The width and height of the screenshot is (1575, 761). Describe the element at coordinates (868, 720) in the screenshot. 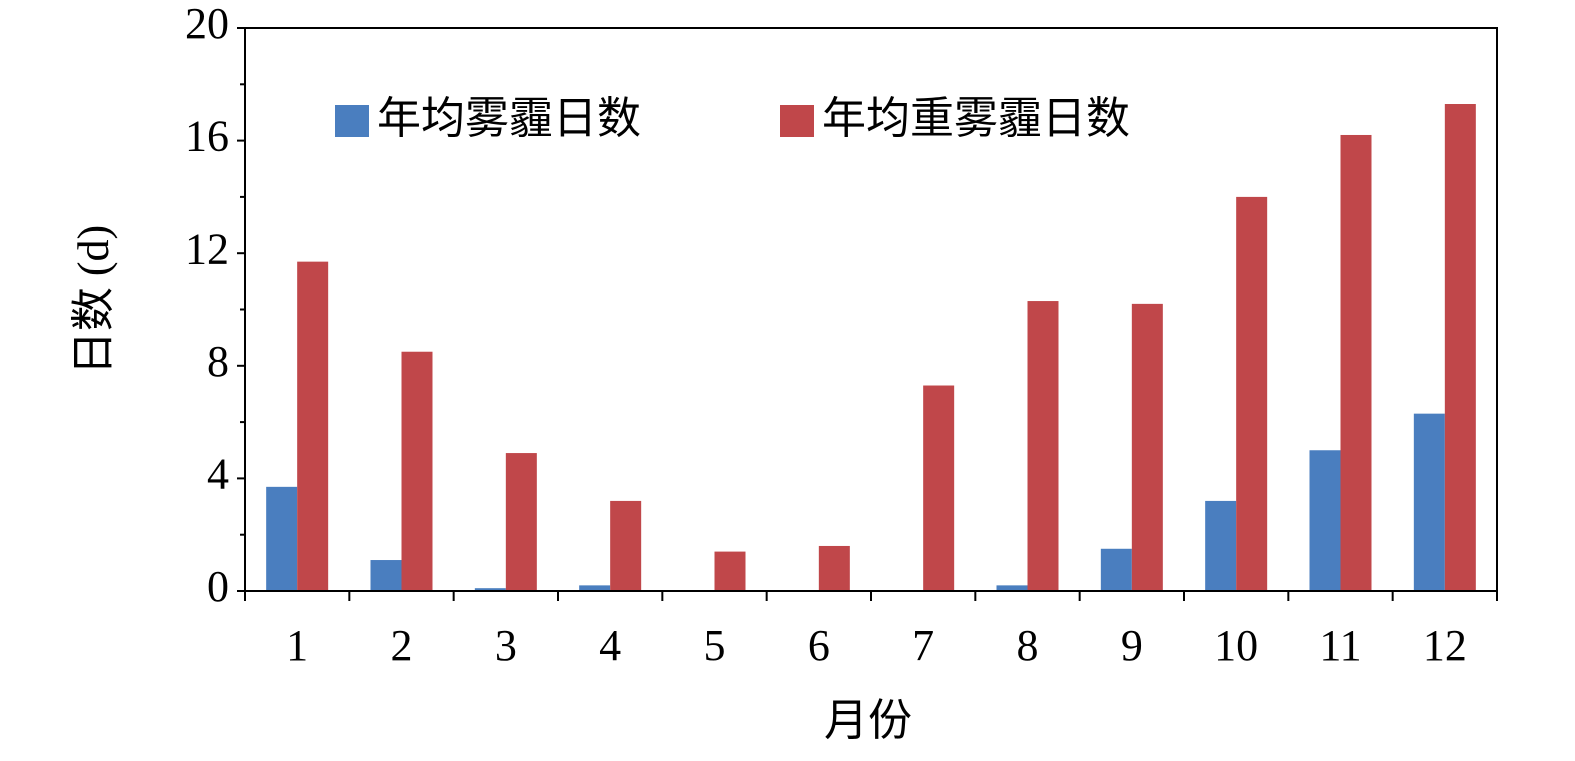

I see `x-axis-label: 月份` at that location.